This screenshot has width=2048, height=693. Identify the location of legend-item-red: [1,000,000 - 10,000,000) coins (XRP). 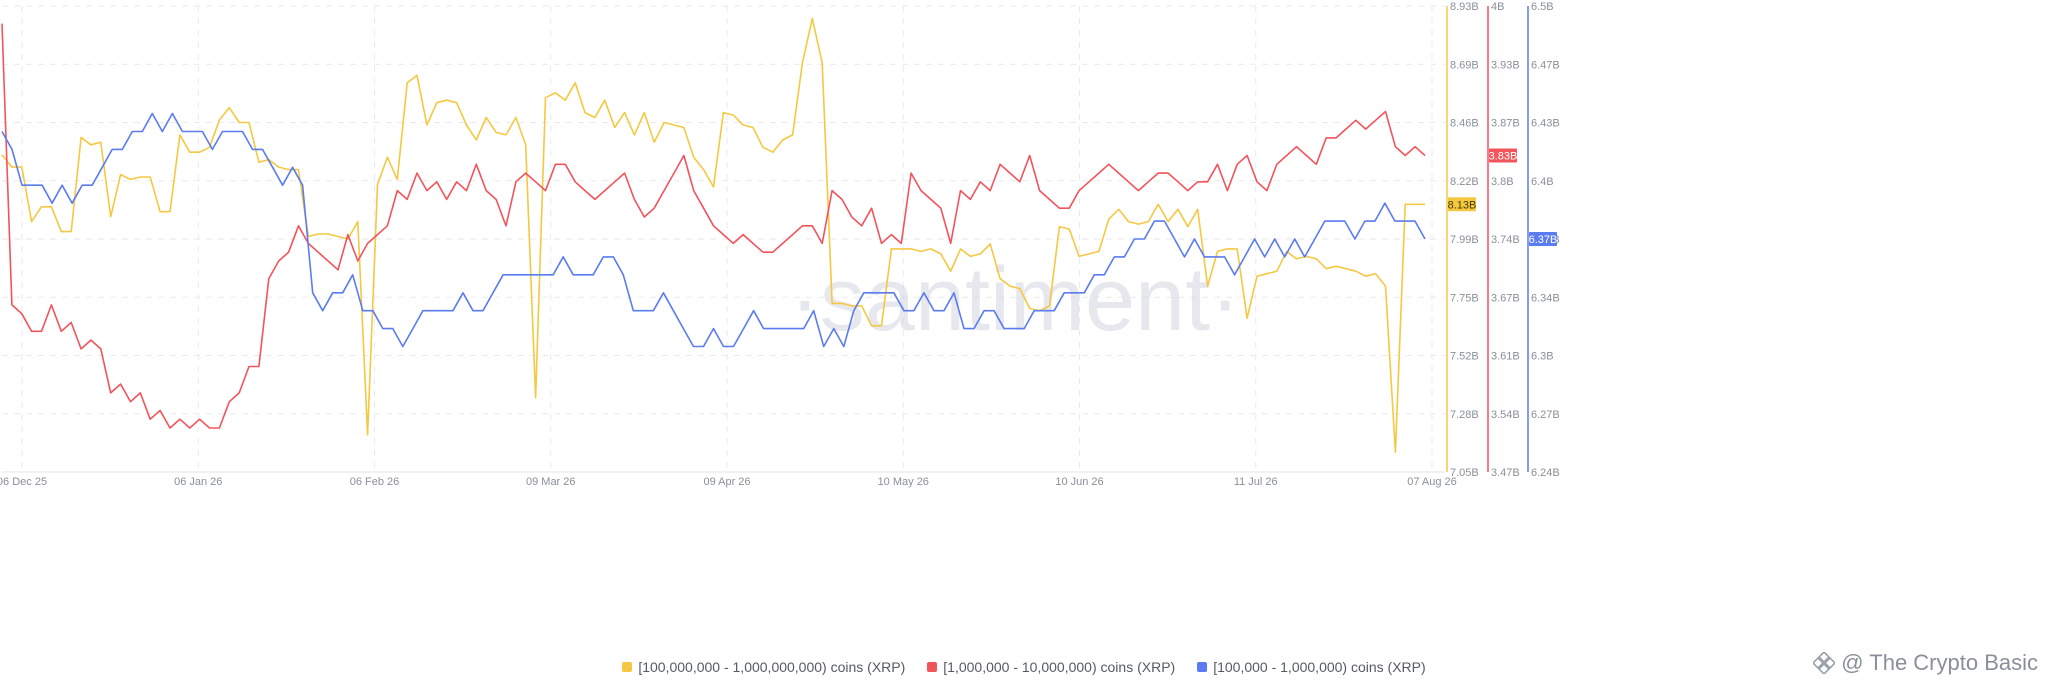
(1051, 667).